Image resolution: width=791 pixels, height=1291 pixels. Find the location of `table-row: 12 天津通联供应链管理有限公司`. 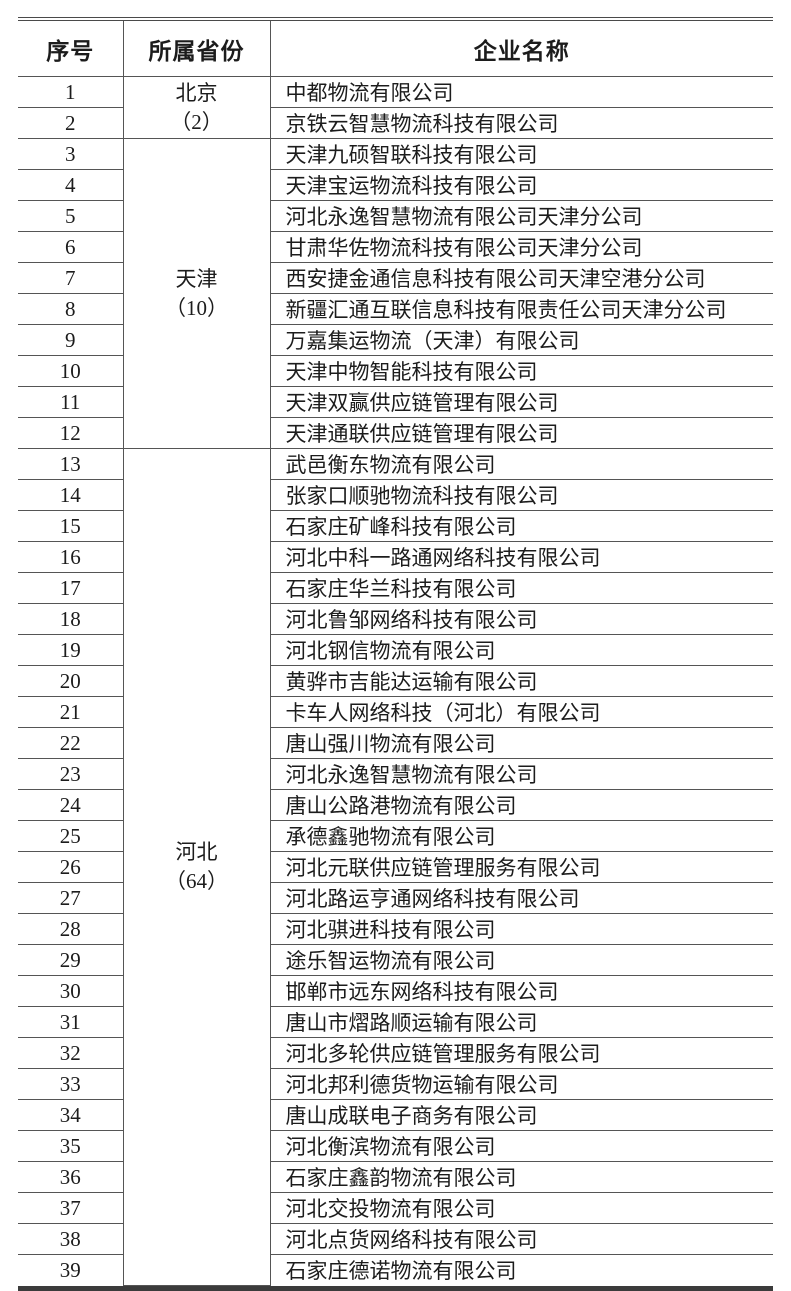

table-row: 12 天津通联供应链管理有限公司 is located at coordinates (395, 433).